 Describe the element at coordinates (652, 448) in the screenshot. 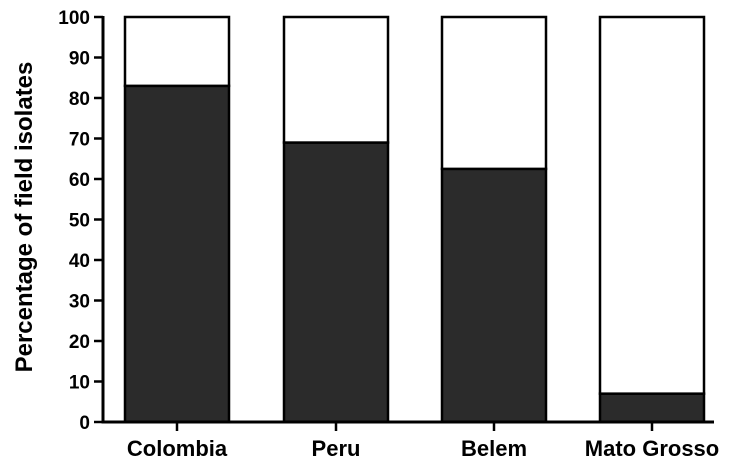

I see `x-tick-label: Mato Grosso` at that location.